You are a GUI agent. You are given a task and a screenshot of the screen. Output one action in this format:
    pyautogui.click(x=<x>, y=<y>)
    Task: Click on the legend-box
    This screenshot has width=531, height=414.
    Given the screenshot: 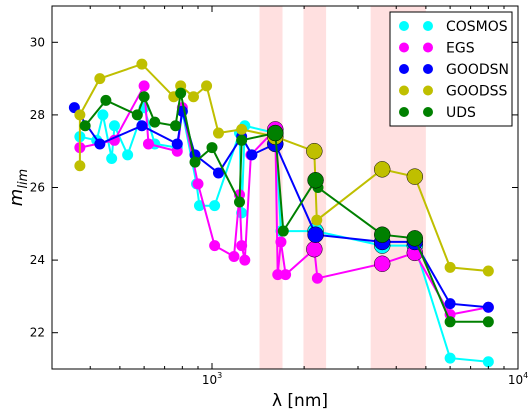 What is the action you would take?
    pyautogui.click(x=451, y=69)
    